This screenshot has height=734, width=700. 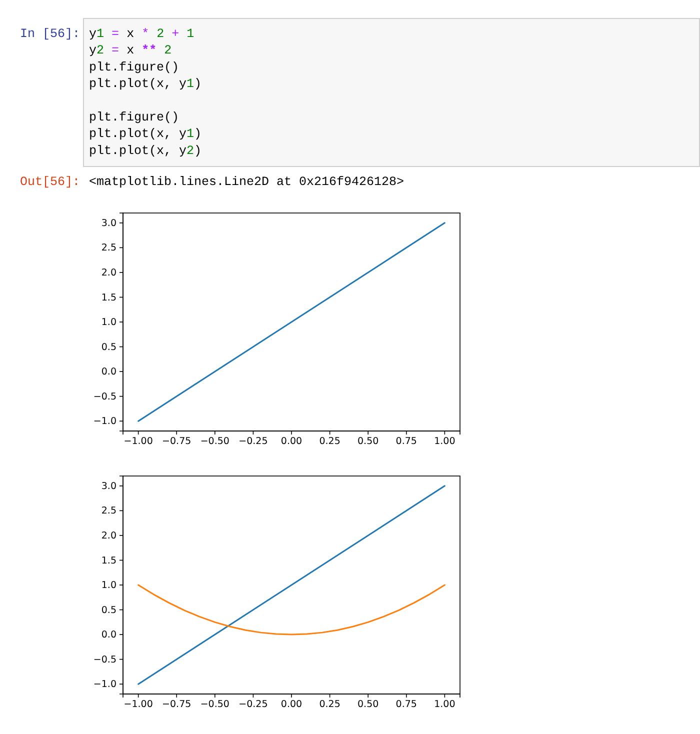 I want to click on text: y2 = x ** 2, so click(x=130, y=51).